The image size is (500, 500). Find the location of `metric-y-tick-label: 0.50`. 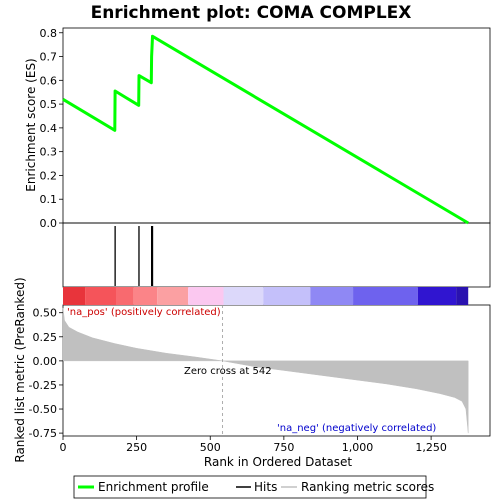

metric-y-tick-label: 0.50 is located at coordinates (45, 313).